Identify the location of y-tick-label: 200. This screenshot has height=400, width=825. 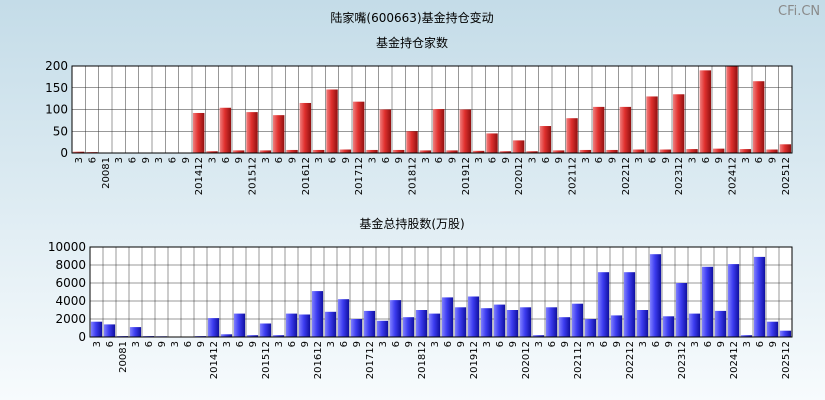
(56, 66).